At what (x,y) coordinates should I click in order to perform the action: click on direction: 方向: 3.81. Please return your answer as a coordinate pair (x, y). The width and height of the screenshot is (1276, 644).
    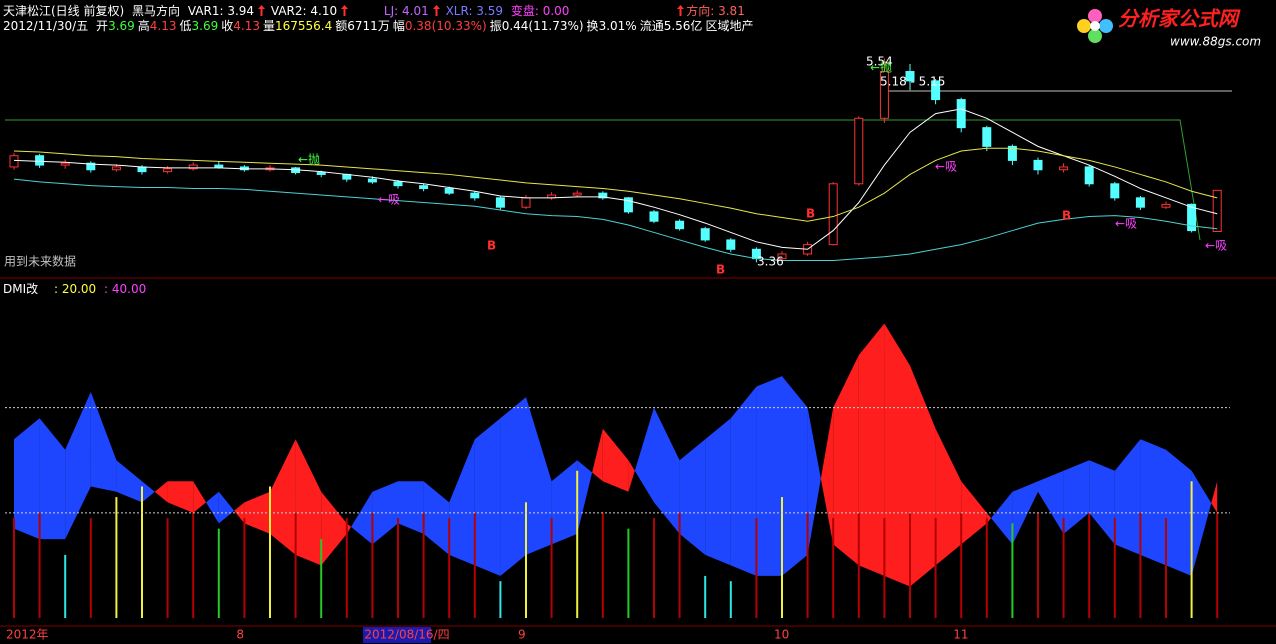
    Looking at the image, I should click on (715, 11).